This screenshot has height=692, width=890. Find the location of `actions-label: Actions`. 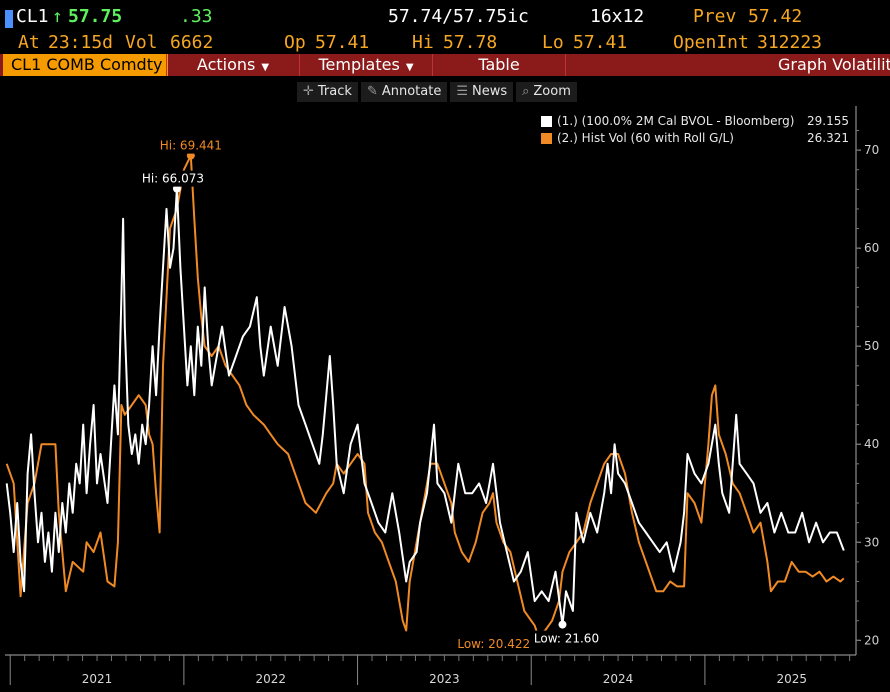

actions-label: Actions is located at coordinates (226, 64).